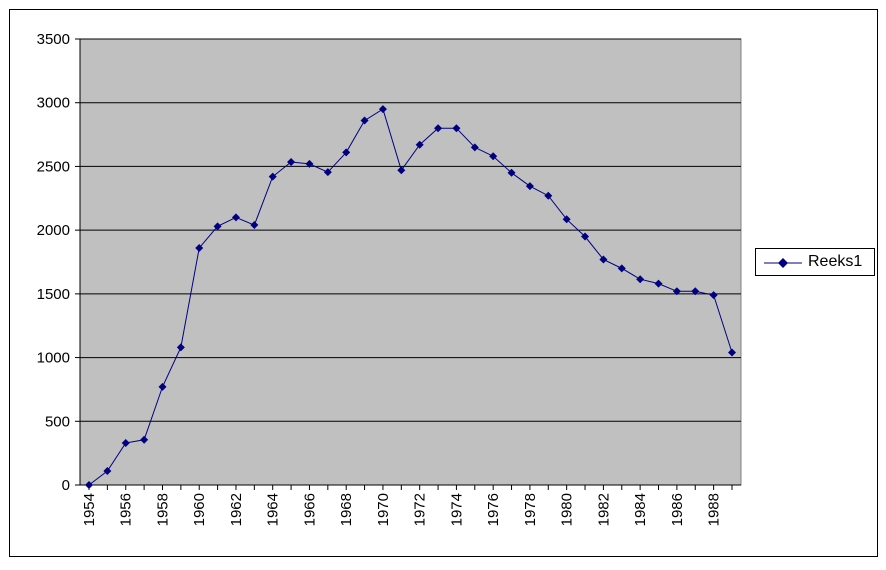 This screenshot has height=570, width=886. Describe the element at coordinates (53, 230) in the screenshot. I see `y-tick-label: 2000` at that location.